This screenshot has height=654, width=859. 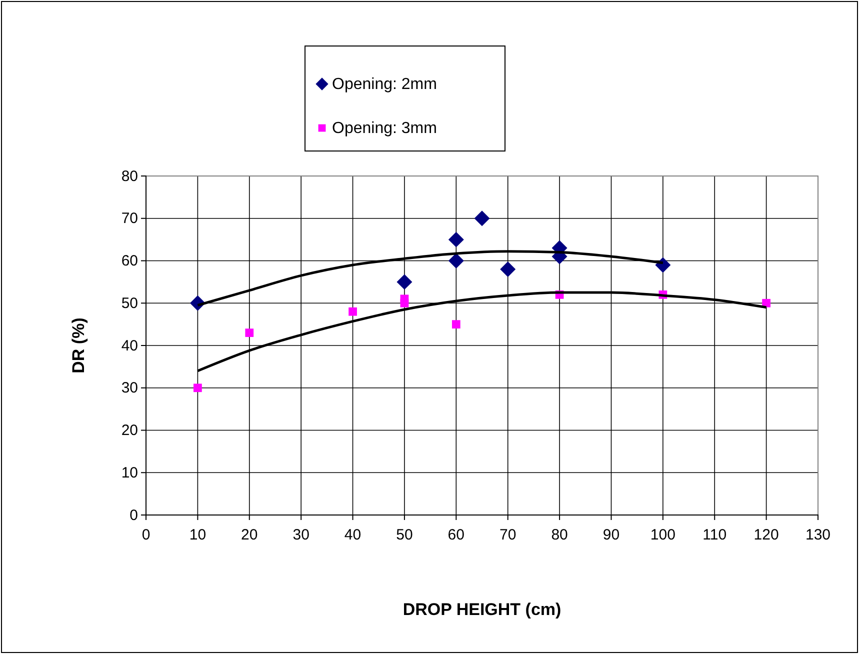 I want to click on y-tick-label: 50, so click(x=129, y=303).